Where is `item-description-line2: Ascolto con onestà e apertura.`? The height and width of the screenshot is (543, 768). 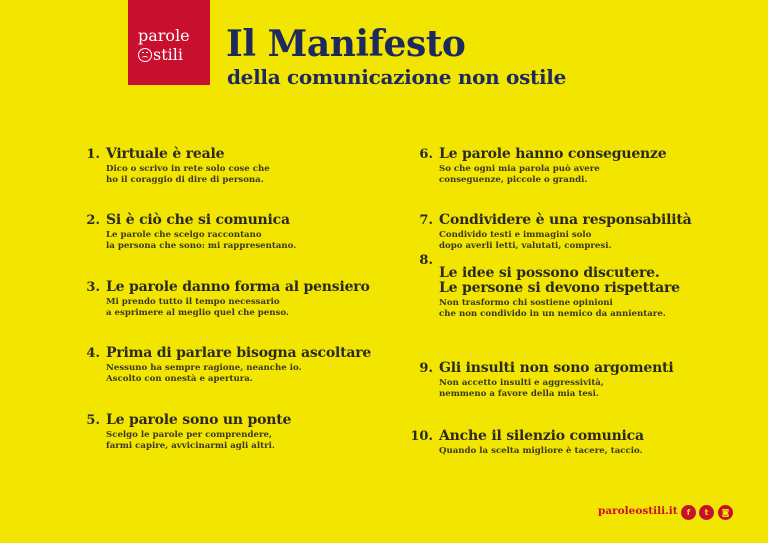
item-description-line2: Ascolto con onestà e apertura. is located at coordinates (179, 379).